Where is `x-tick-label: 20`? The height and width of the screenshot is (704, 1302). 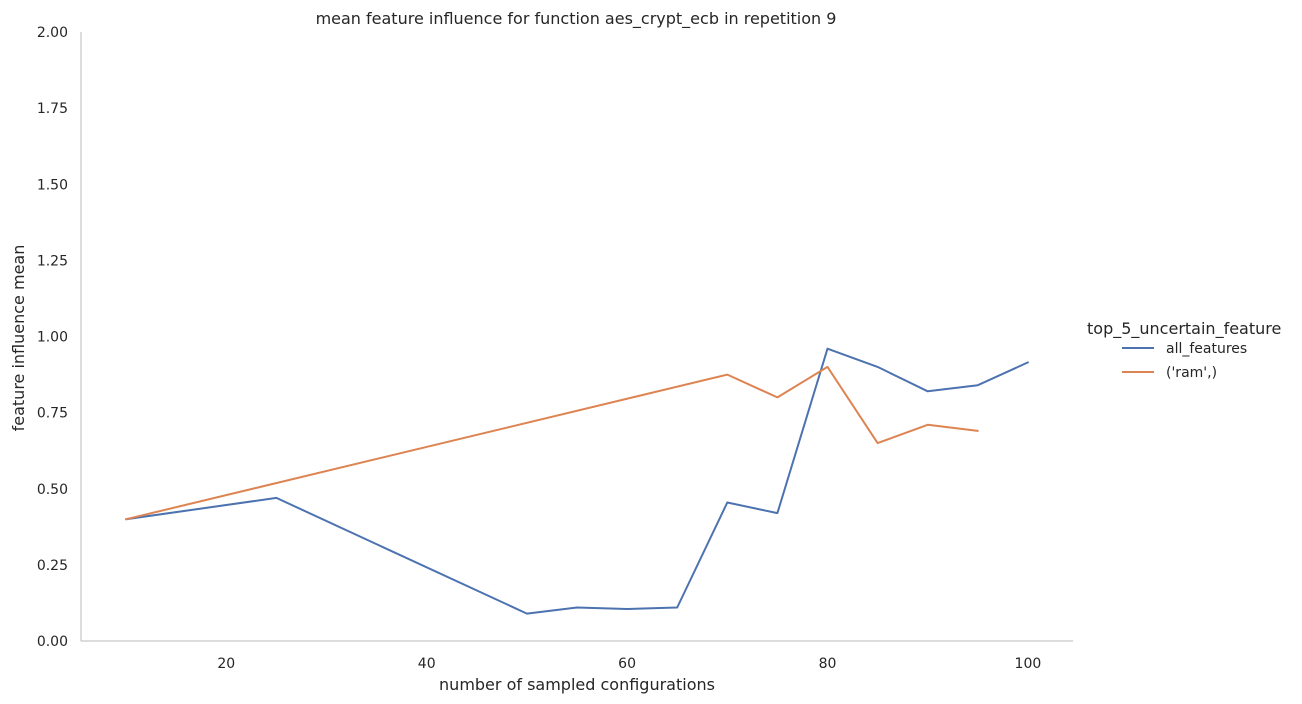 x-tick-label: 20 is located at coordinates (226, 664).